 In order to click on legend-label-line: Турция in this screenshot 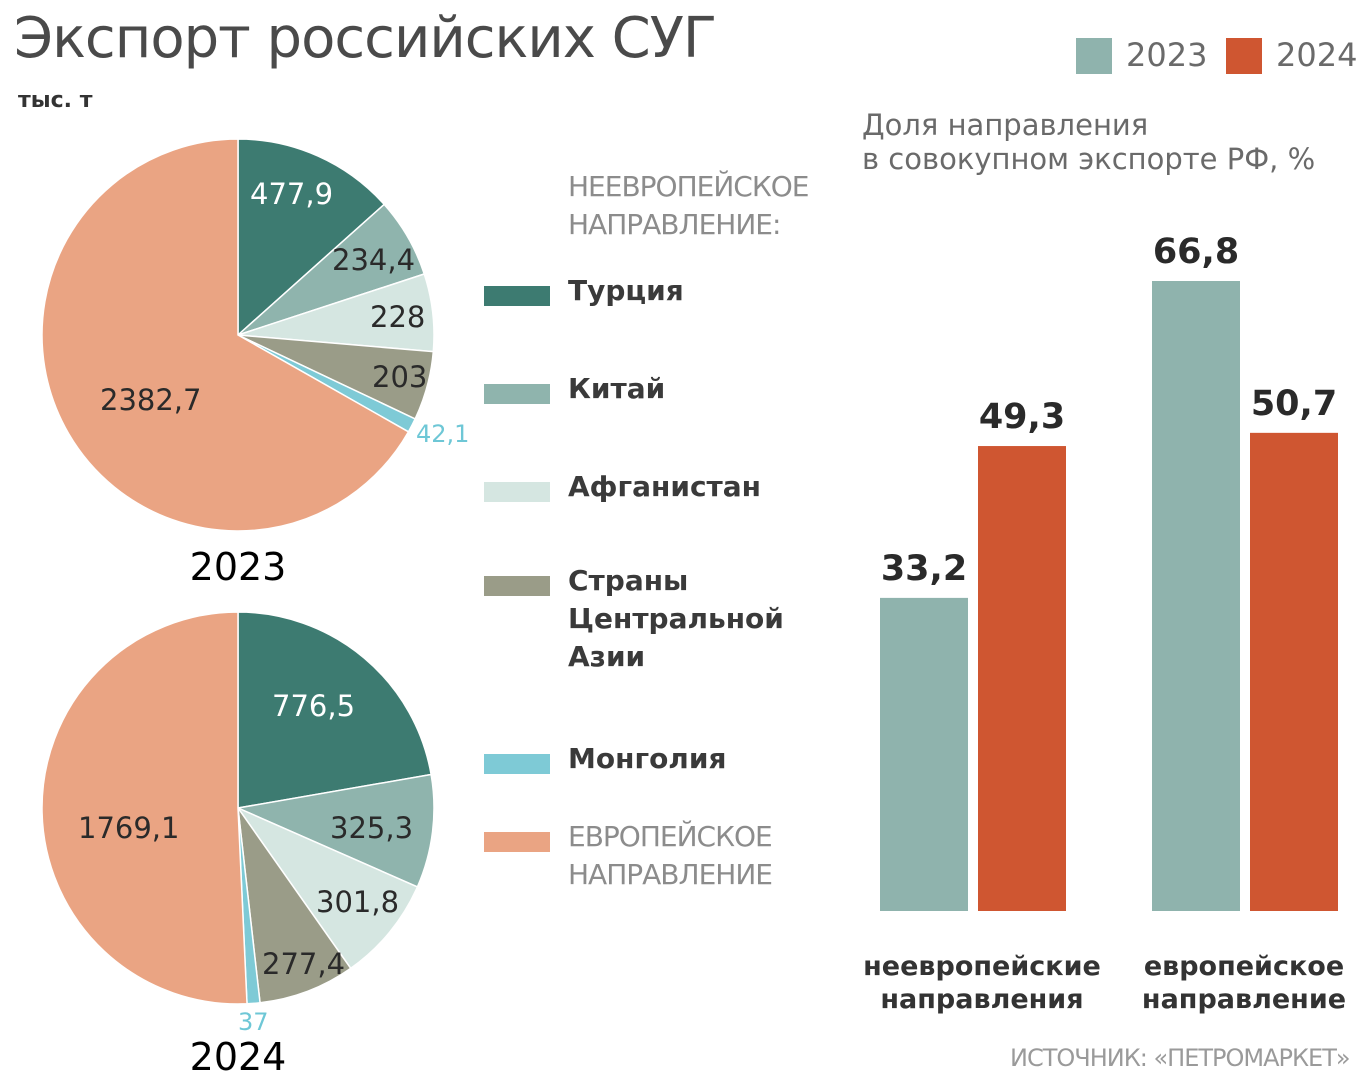, I will do `click(626, 290)`.